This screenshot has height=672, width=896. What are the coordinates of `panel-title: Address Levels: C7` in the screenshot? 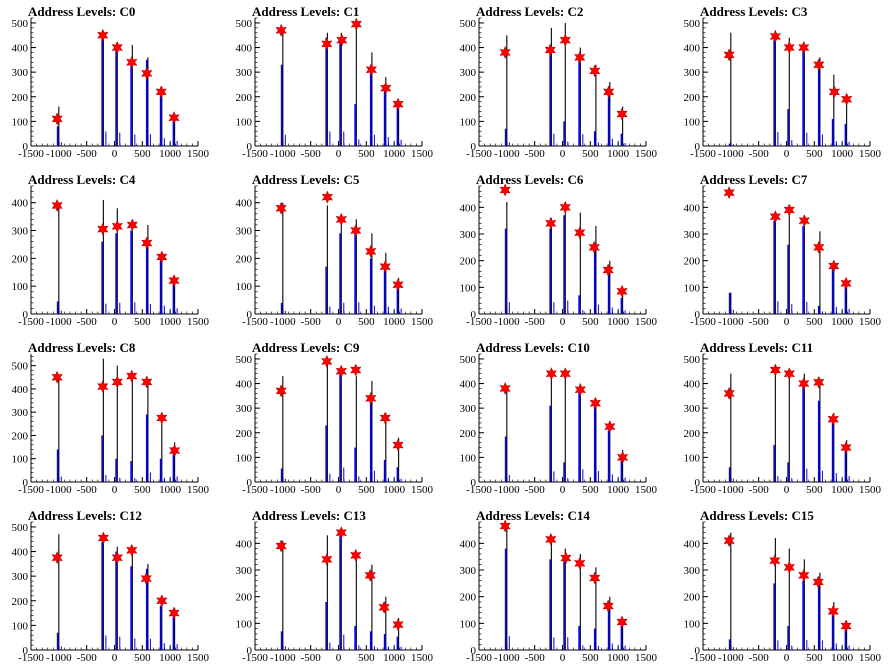 It's located at (754, 179).